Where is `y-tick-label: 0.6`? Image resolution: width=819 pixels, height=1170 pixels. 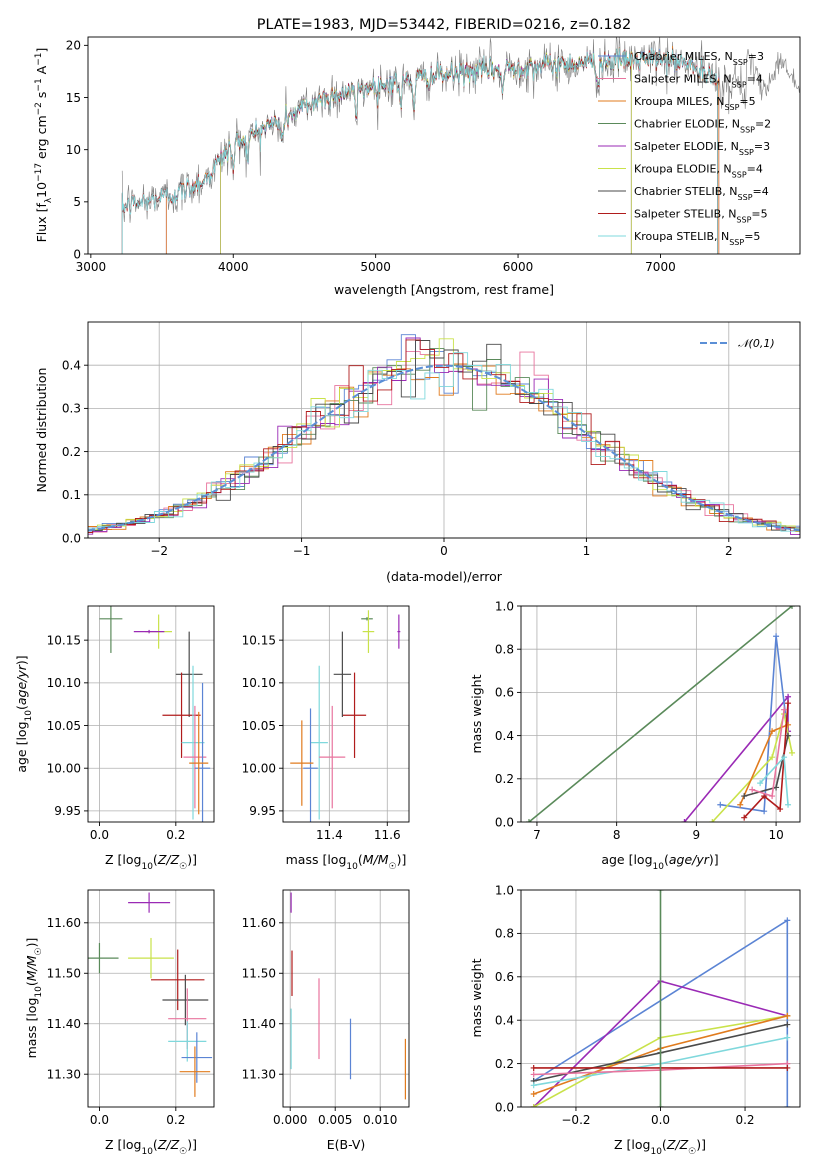 y-tick-label: 0.6 is located at coordinates (504, 693).